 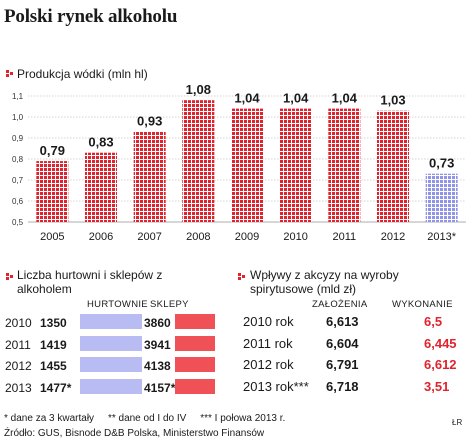 What do you see at coordinates (198, 237) in the screenshot?
I see `x-tick-label: 2008` at bounding box center [198, 237].